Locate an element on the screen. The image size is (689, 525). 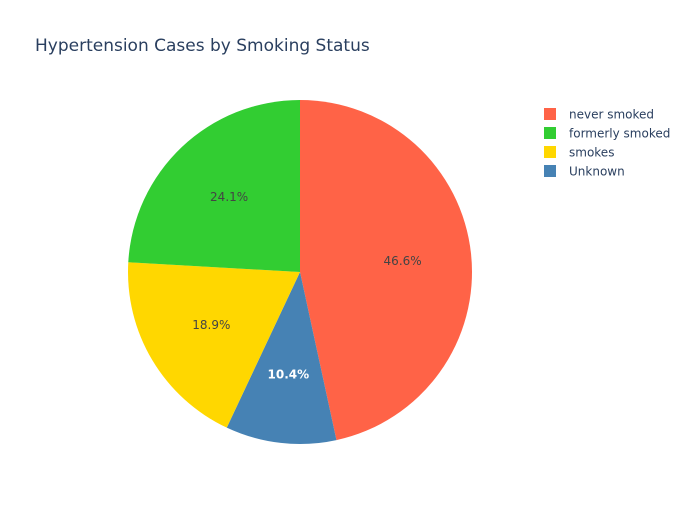
legend-item-smokes: smokes is located at coordinates (579, 153).